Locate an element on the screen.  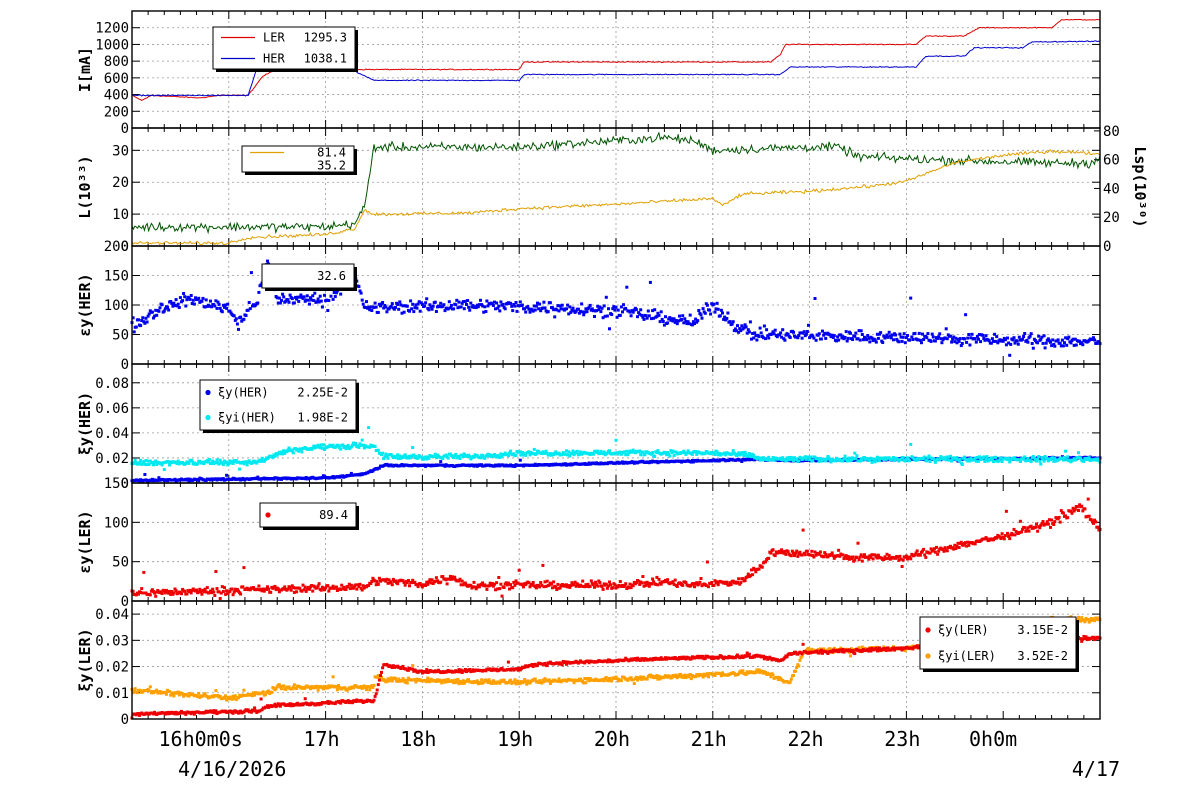
ytick-label: 0.02 is located at coordinates (112, 668).